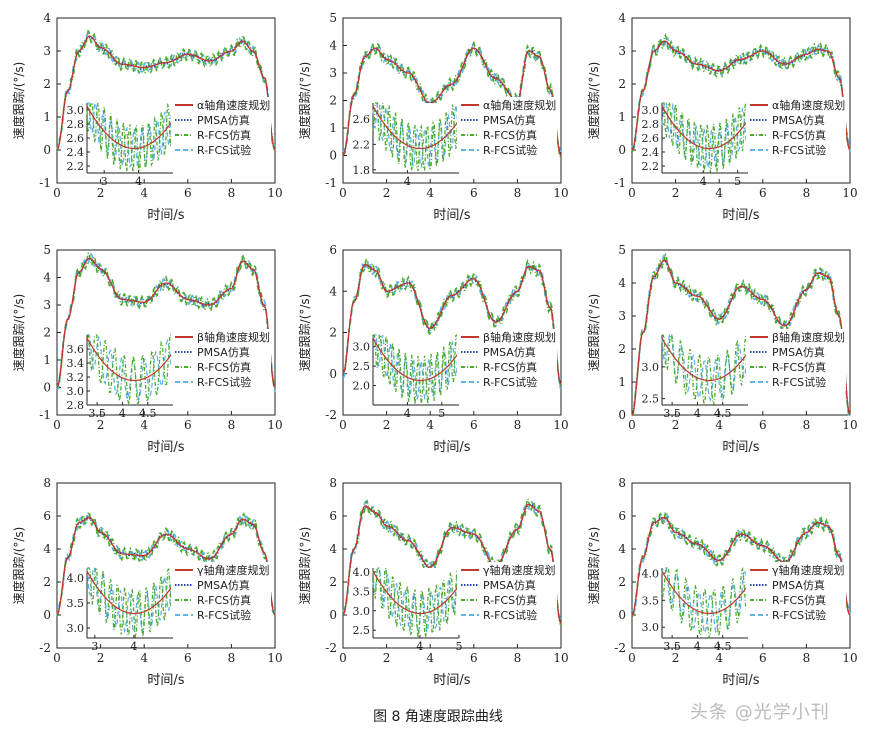  Describe the element at coordinates (104, 181) in the screenshot. I see `inset-x-tick-label: 3` at that location.